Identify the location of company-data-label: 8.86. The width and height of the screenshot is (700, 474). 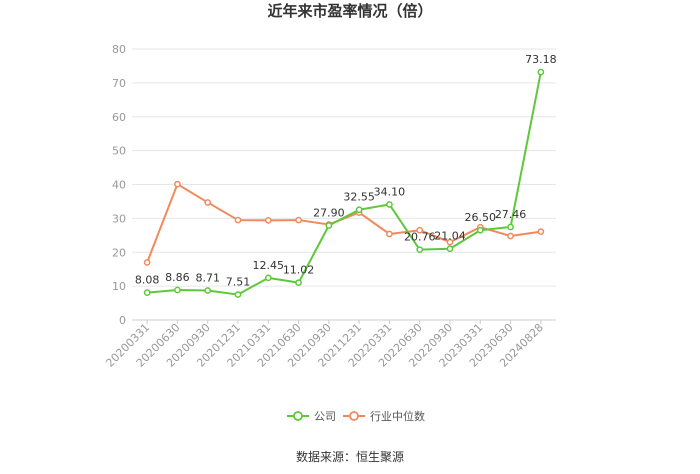
(177, 277).